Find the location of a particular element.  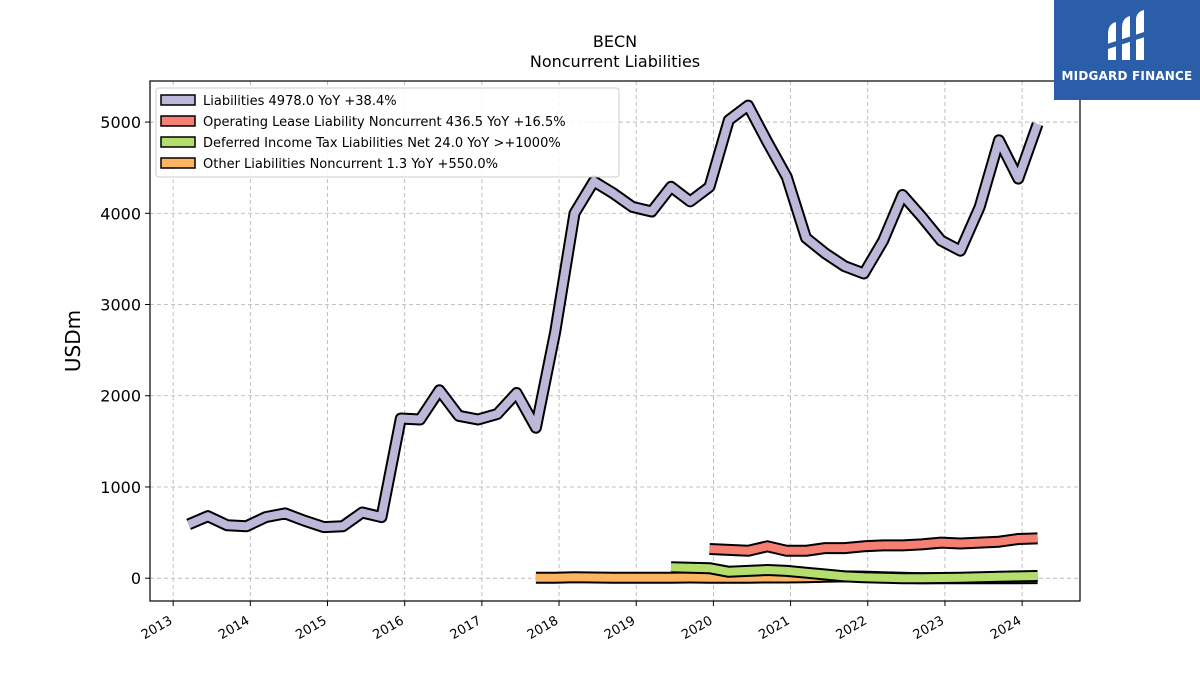

chart-subtitle: Noncurrent Liabilities is located at coordinates (615, 61).